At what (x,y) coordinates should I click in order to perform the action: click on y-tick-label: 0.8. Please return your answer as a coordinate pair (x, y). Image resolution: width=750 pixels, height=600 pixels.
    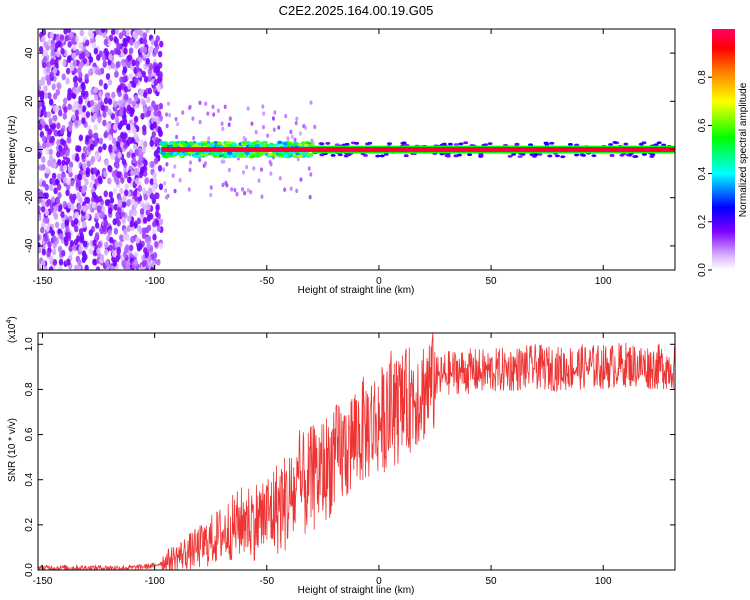
    Looking at the image, I should click on (29, 389).